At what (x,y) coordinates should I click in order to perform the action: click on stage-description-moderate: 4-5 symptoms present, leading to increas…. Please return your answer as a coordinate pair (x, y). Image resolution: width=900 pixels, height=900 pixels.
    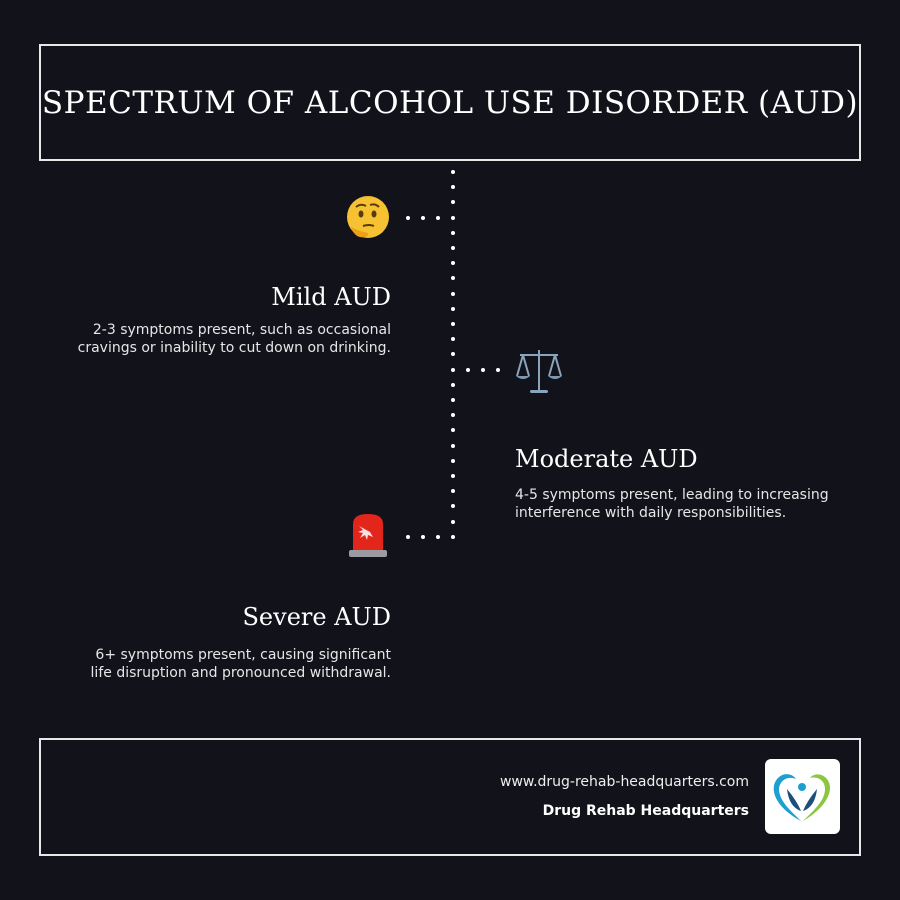
    Looking at the image, I should click on (672, 504).